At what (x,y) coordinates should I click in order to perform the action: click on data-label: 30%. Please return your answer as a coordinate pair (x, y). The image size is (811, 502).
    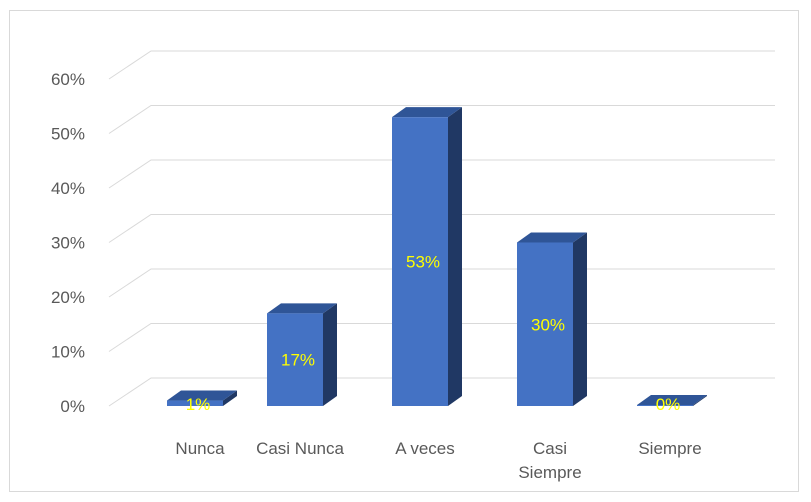
    Looking at the image, I should click on (548, 324).